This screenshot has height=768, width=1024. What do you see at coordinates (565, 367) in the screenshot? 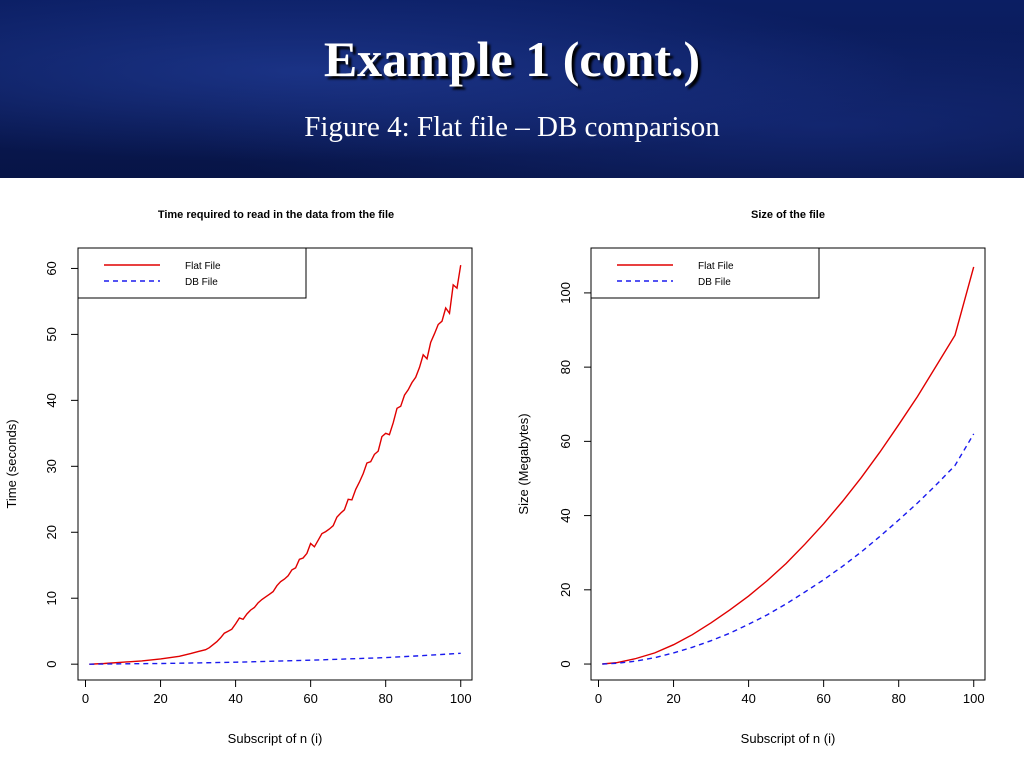
I see `y-tick-label: 80` at bounding box center [565, 367].